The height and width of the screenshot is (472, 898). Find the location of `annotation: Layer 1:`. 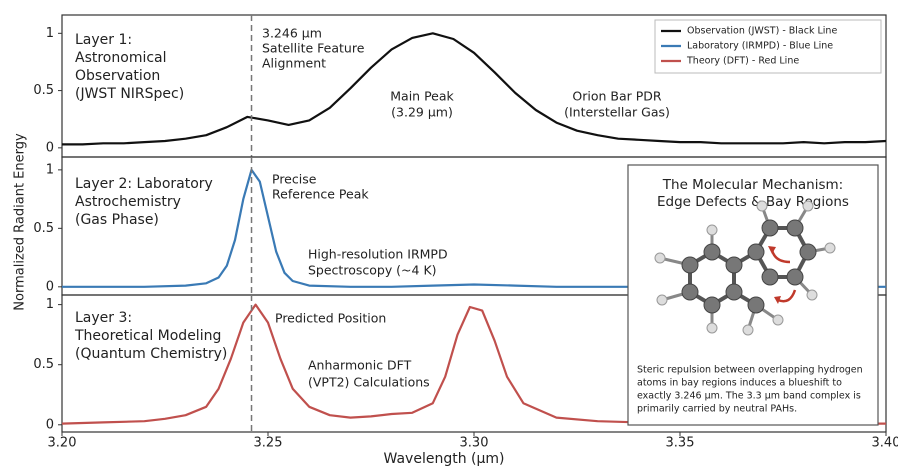

annotation: Layer 1: is located at coordinates (103, 40).